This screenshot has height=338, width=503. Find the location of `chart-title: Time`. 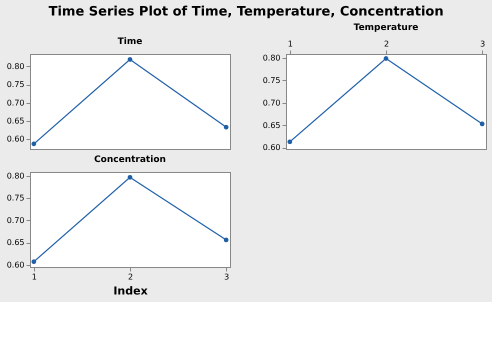

chart-title: Time is located at coordinates (130, 42).